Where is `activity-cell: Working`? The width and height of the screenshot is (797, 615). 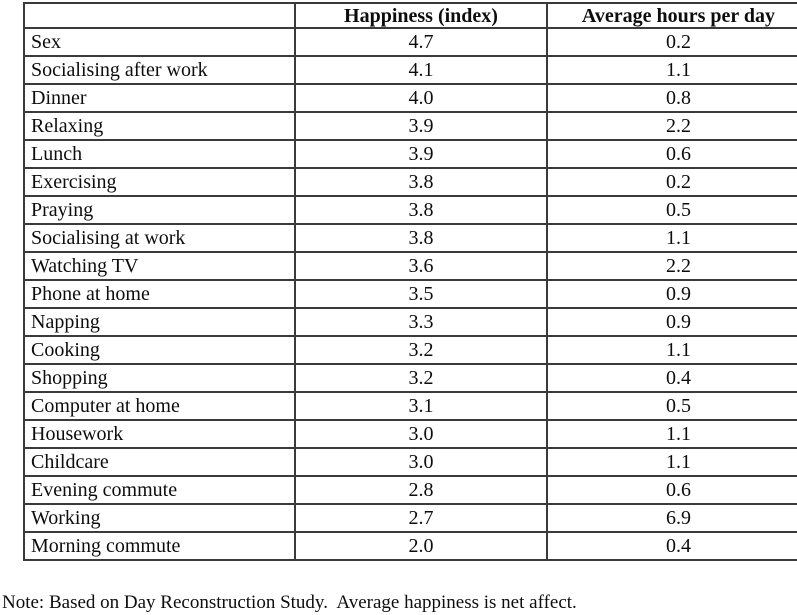
activity-cell: Working is located at coordinates (159, 518).